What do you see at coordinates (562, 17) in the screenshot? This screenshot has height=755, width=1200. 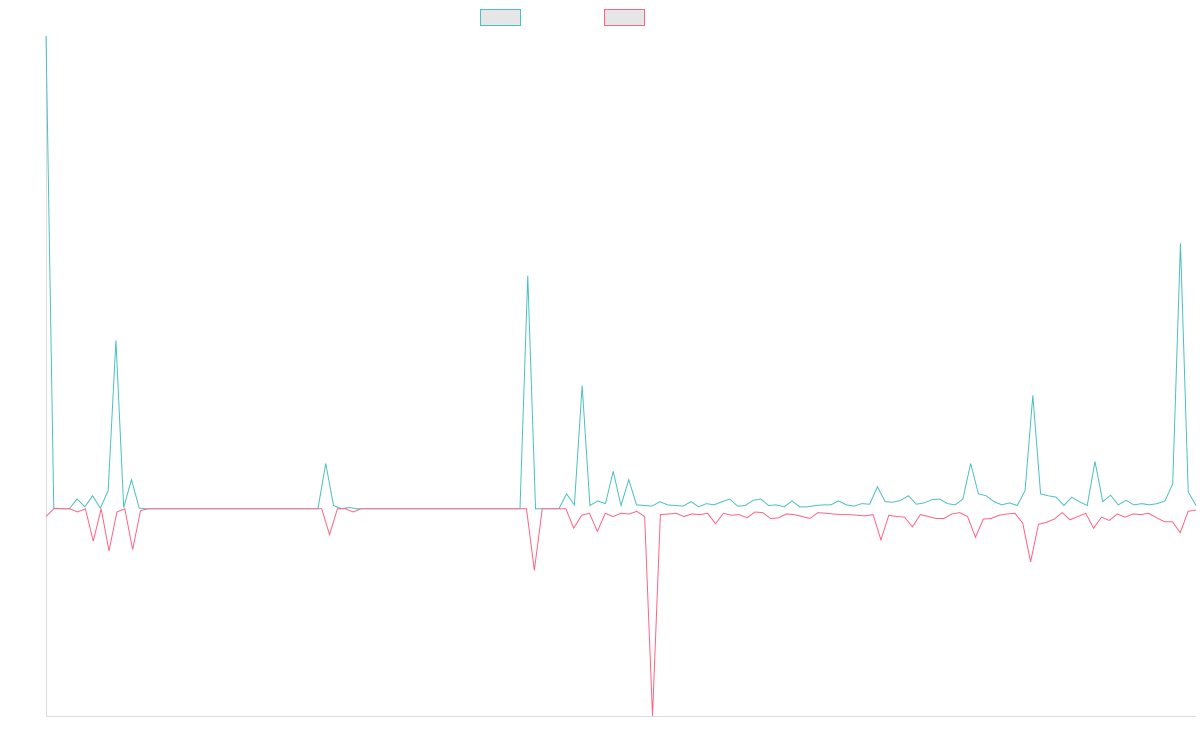 I see `legend` at bounding box center [562, 17].